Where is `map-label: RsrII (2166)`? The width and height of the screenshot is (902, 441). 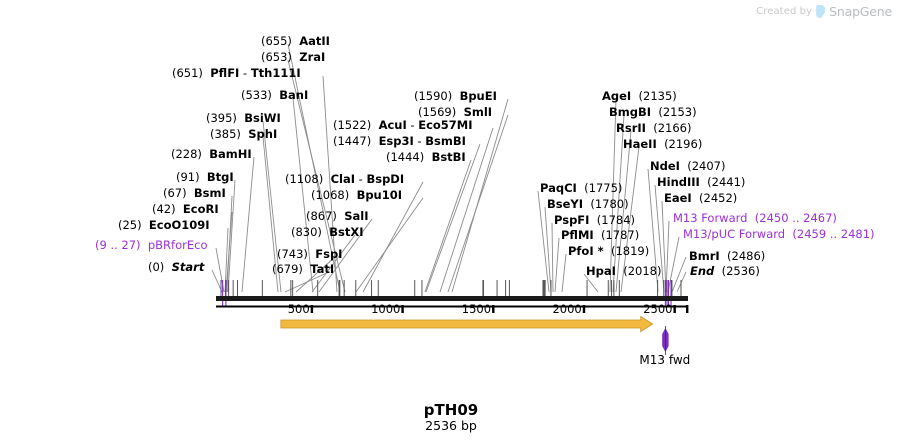 map-label: RsrII (2166) is located at coordinates (654, 128).